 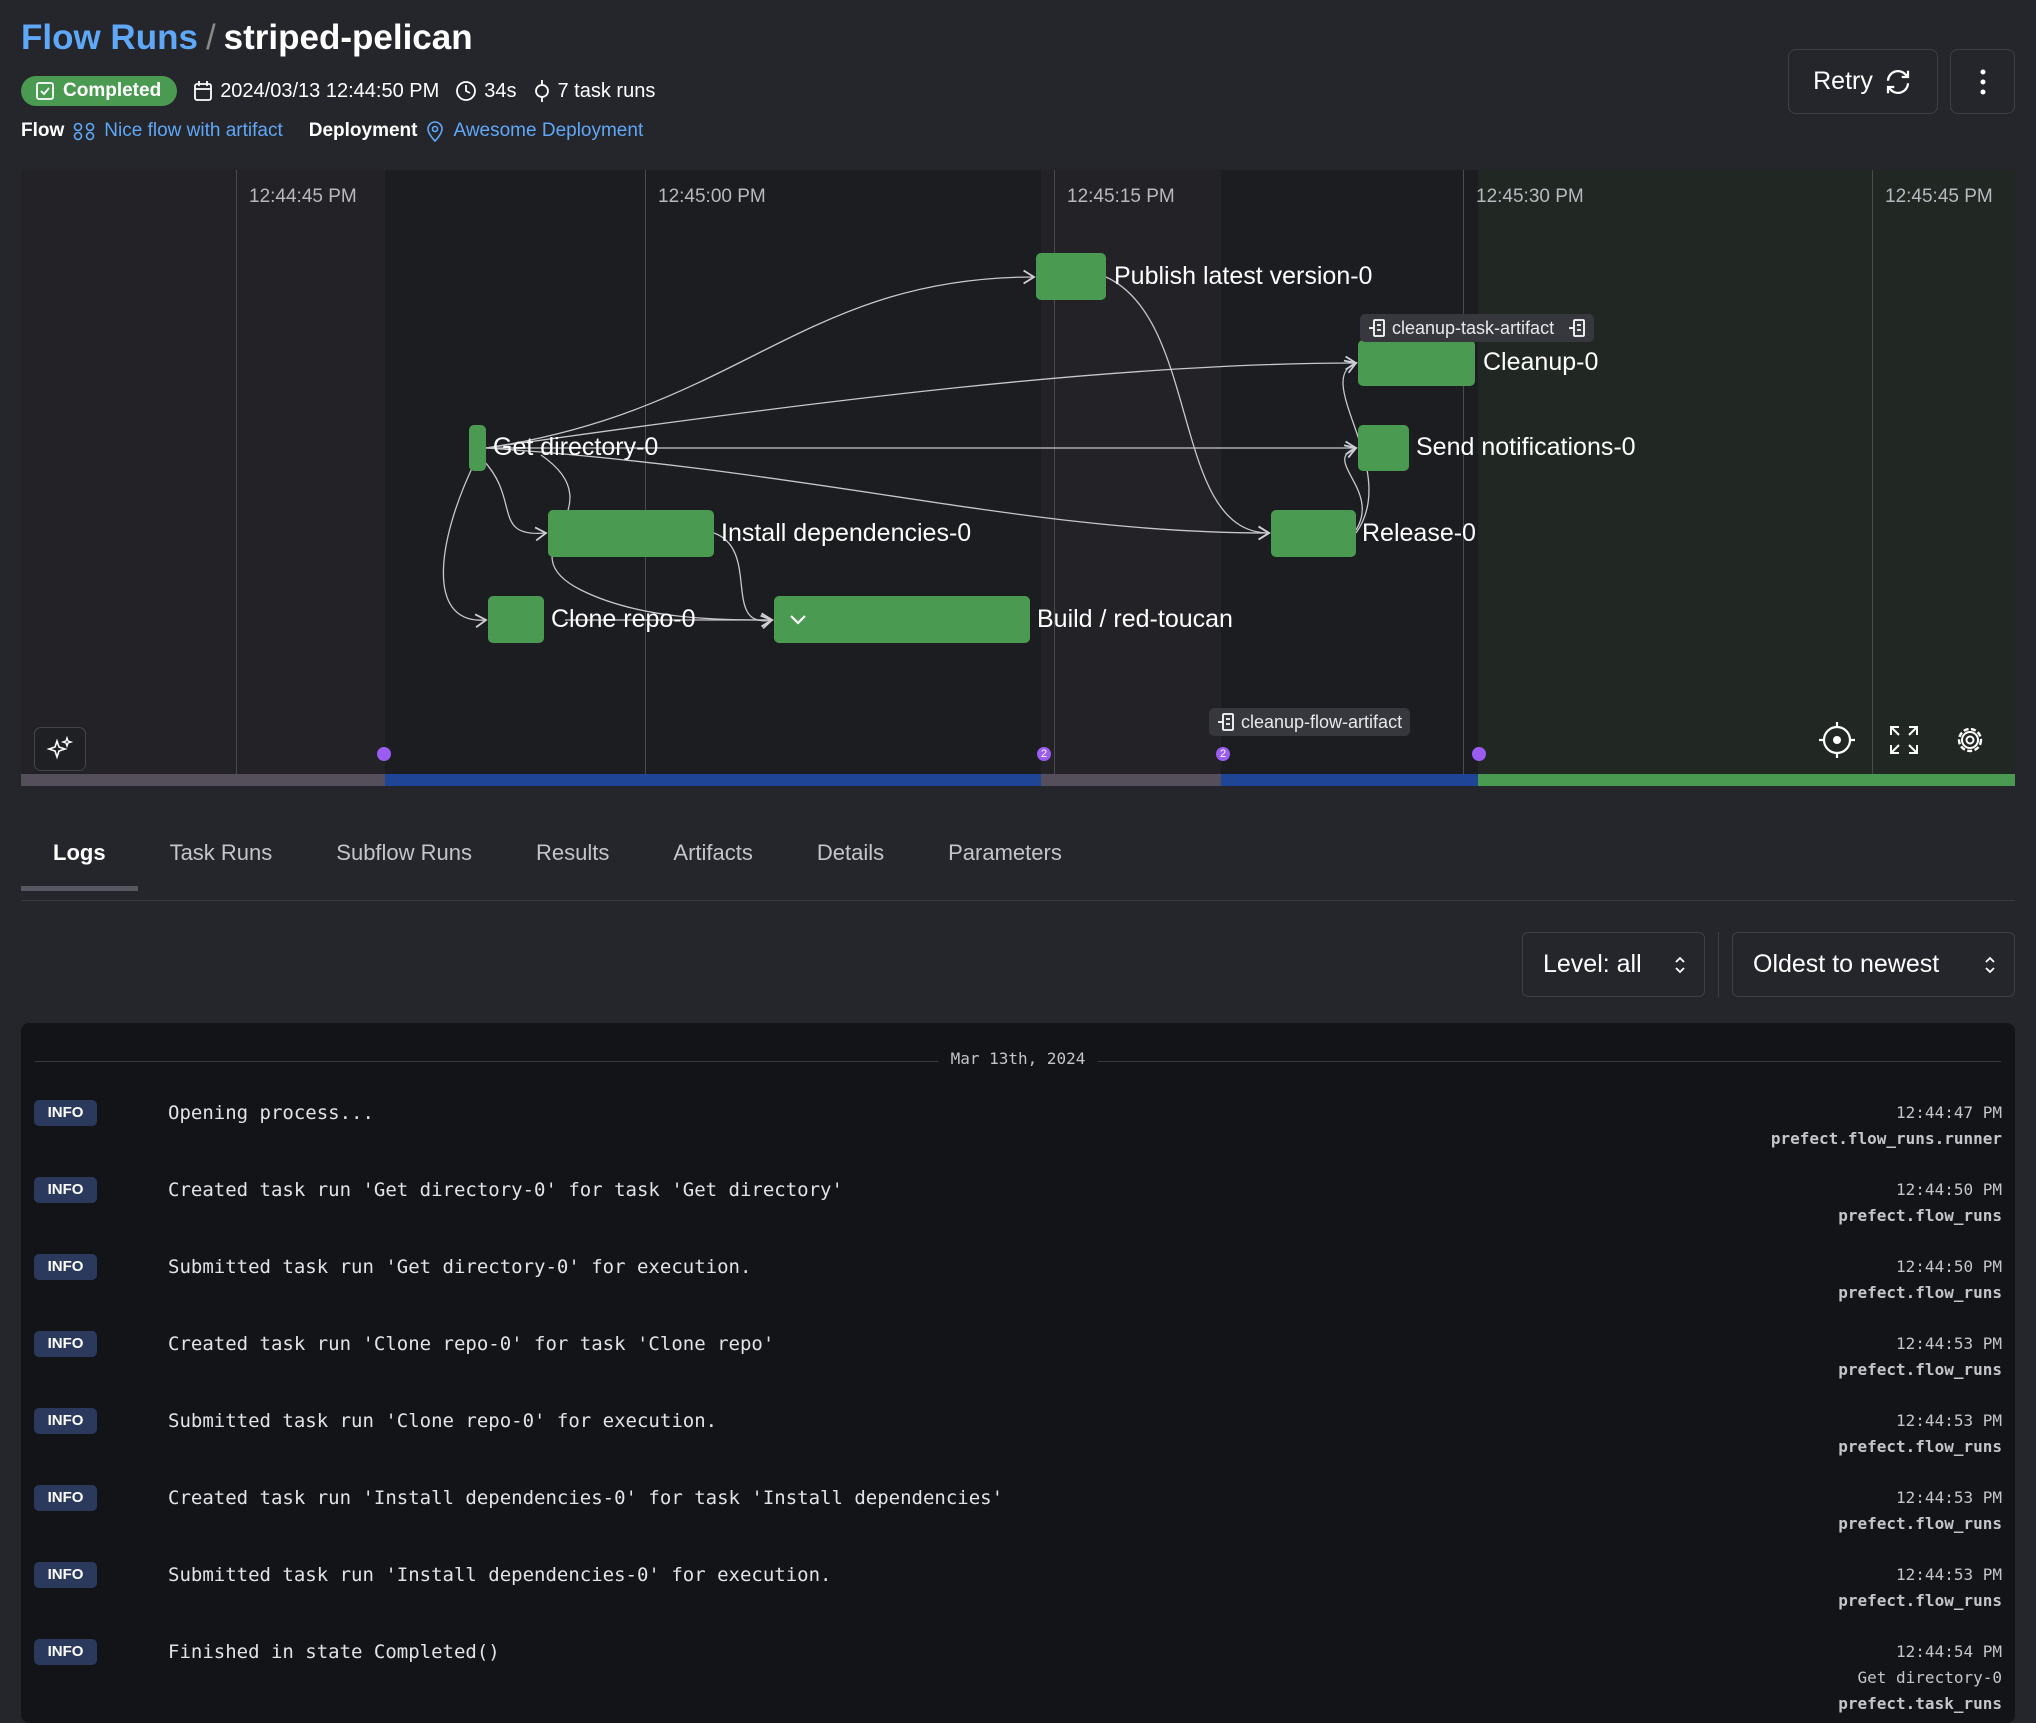 I want to click on settings-button, so click(x=1970, y=740).